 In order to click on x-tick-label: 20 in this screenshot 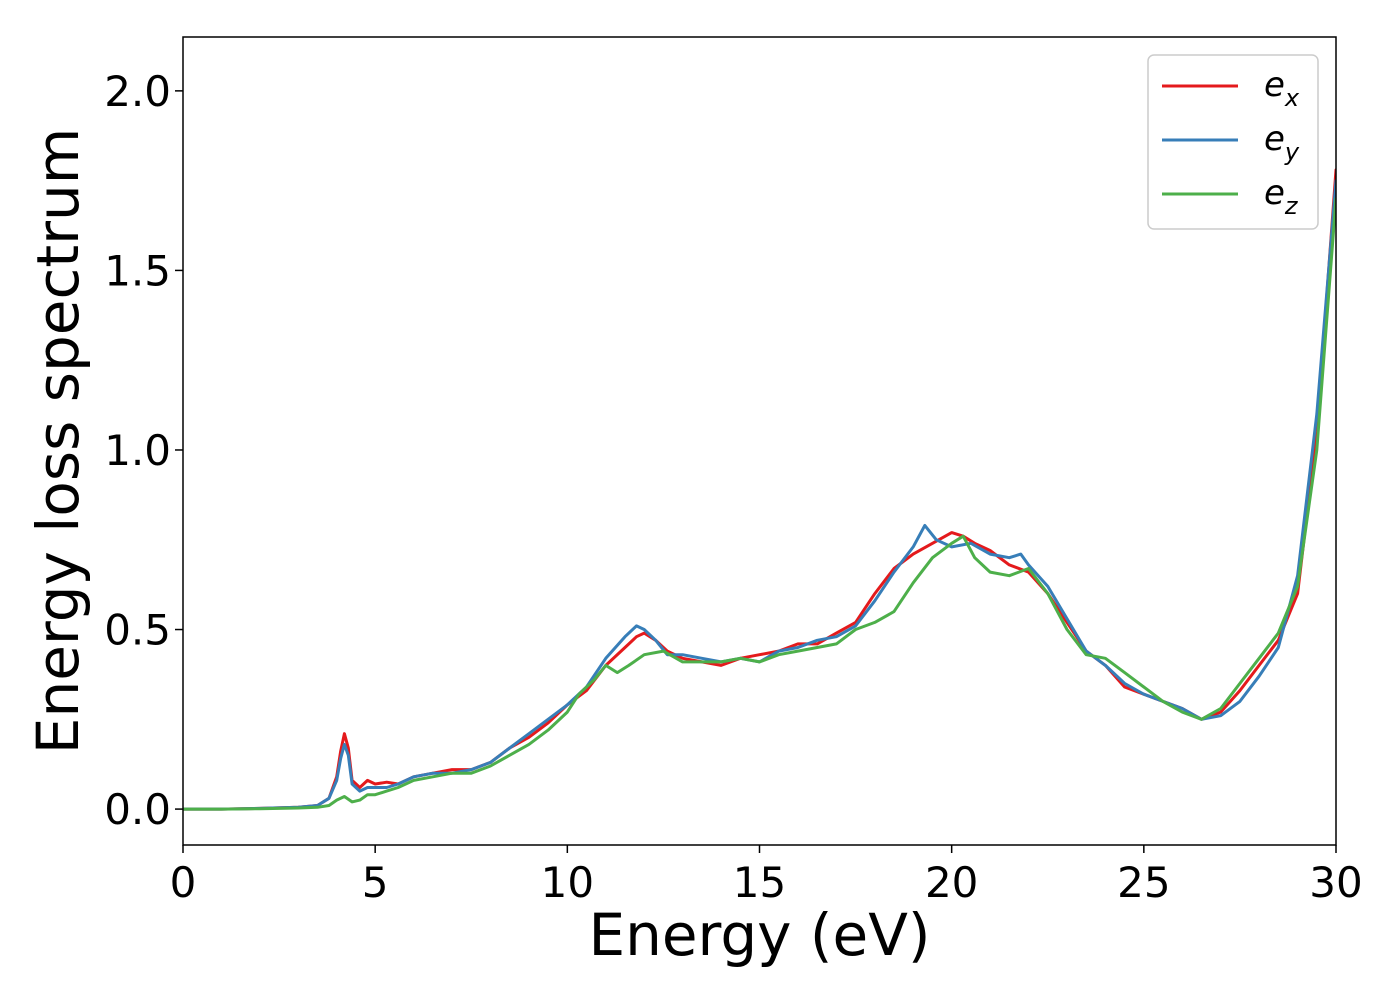, I will do `click(951, 882)`.